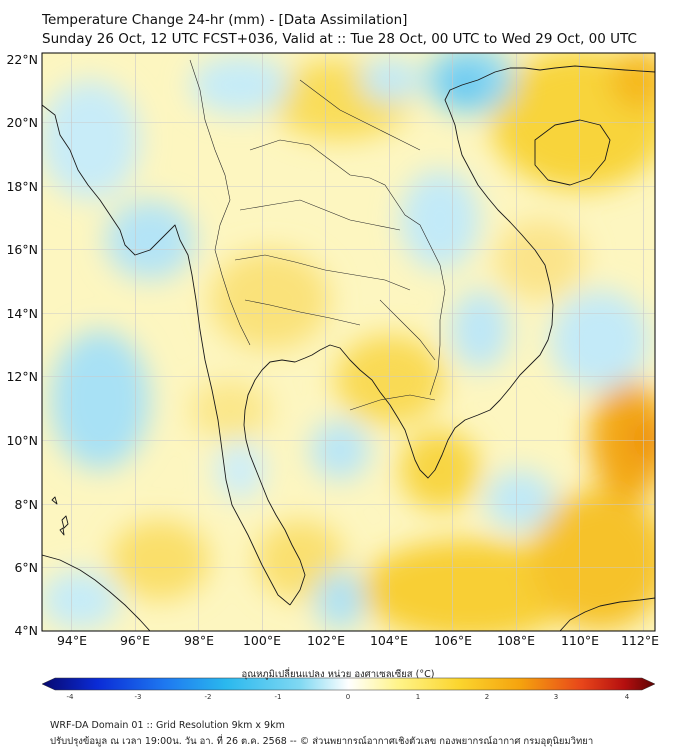 This screenshot has height=756, width=676. Describe the element at coordinates (388, 640) in the screenshot. I see `lon-label-104: 104°E` at that location.